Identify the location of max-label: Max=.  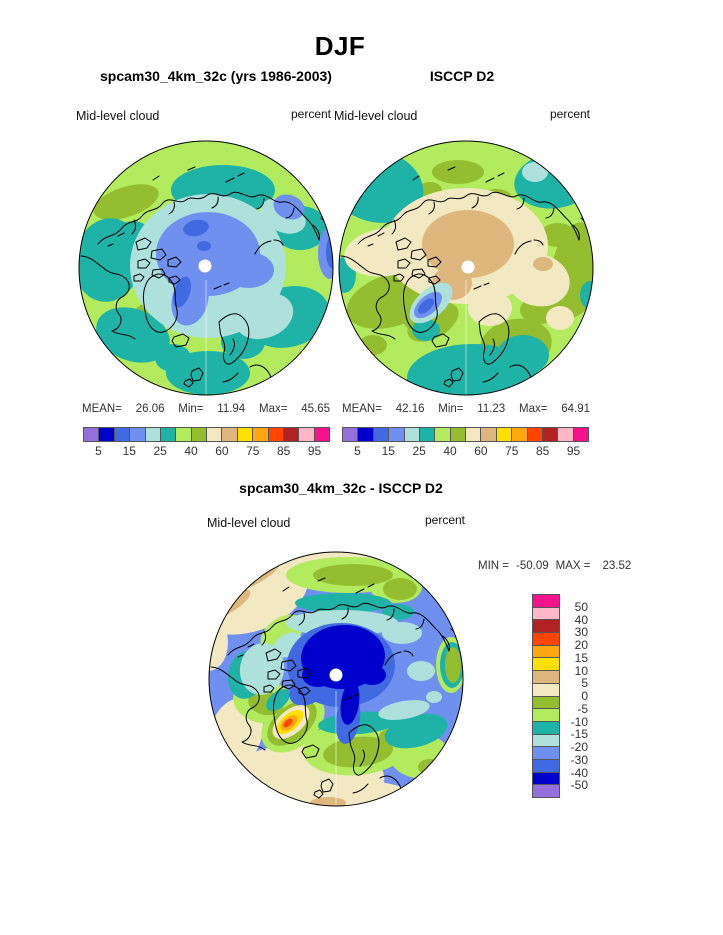
(273, 409).